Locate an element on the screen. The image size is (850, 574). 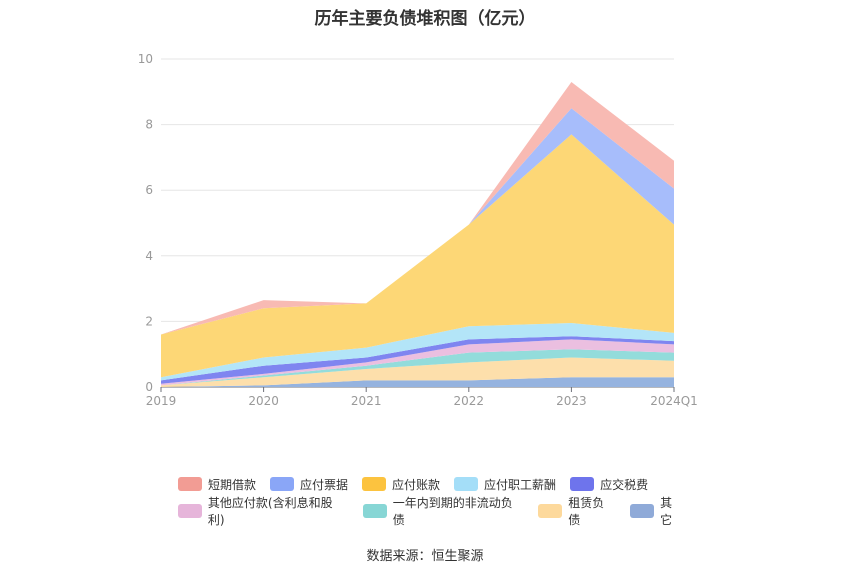
legend-label: 租赁负债 is located at coordinates (586, 511).